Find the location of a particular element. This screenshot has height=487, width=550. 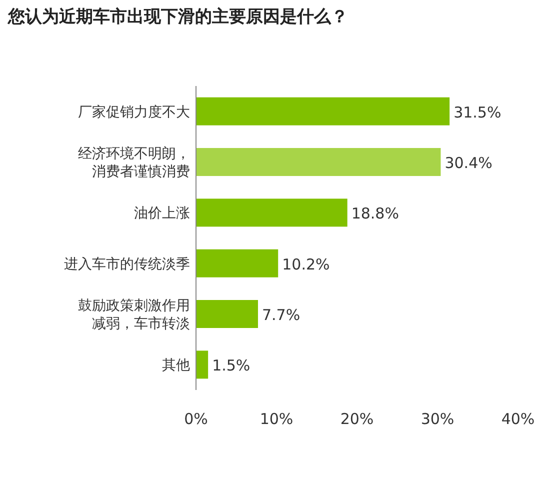

data-label: 7.7% is located at coordinates (281, 315).